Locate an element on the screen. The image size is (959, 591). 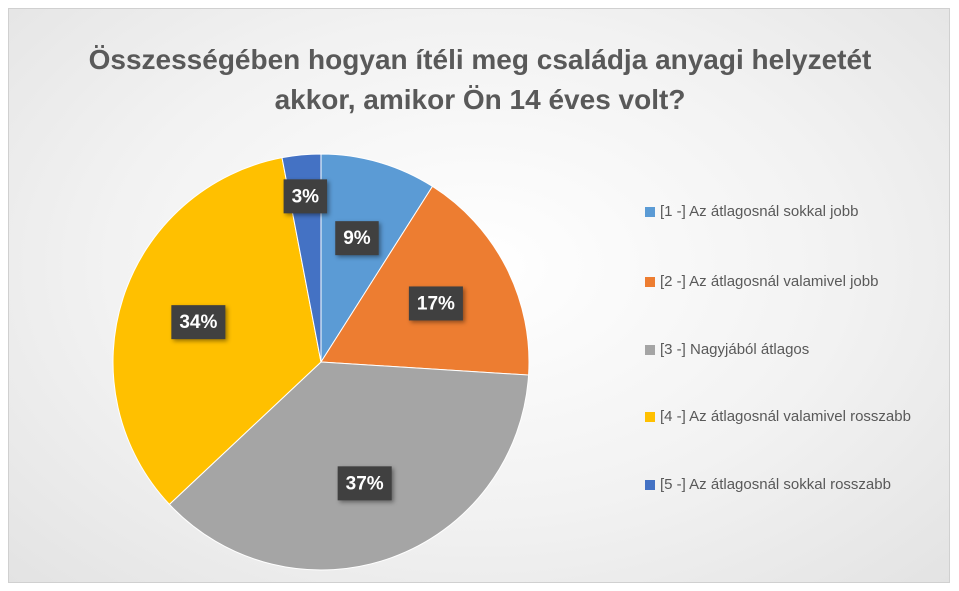
legend-label: [2 -] Az átlagosnál valamivel jobb is located at coordinates (769, 281).